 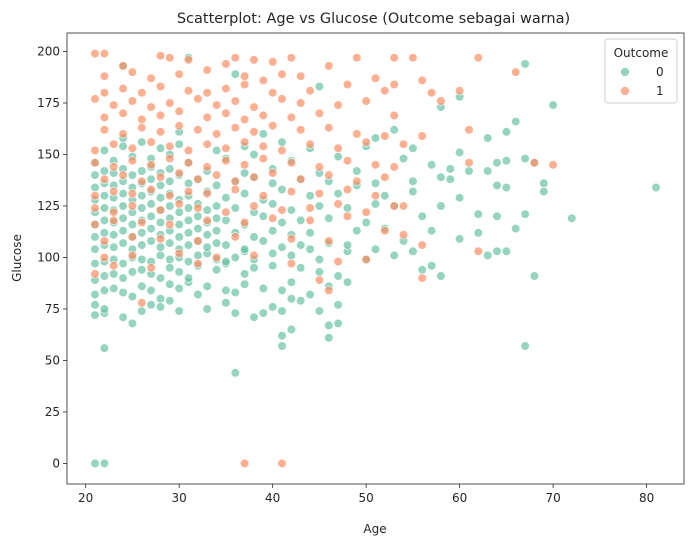 What do you see at coordinates (660, 91) in the screenshot?
I see `legend-label-1: 1` at bounding box center [660, 91].